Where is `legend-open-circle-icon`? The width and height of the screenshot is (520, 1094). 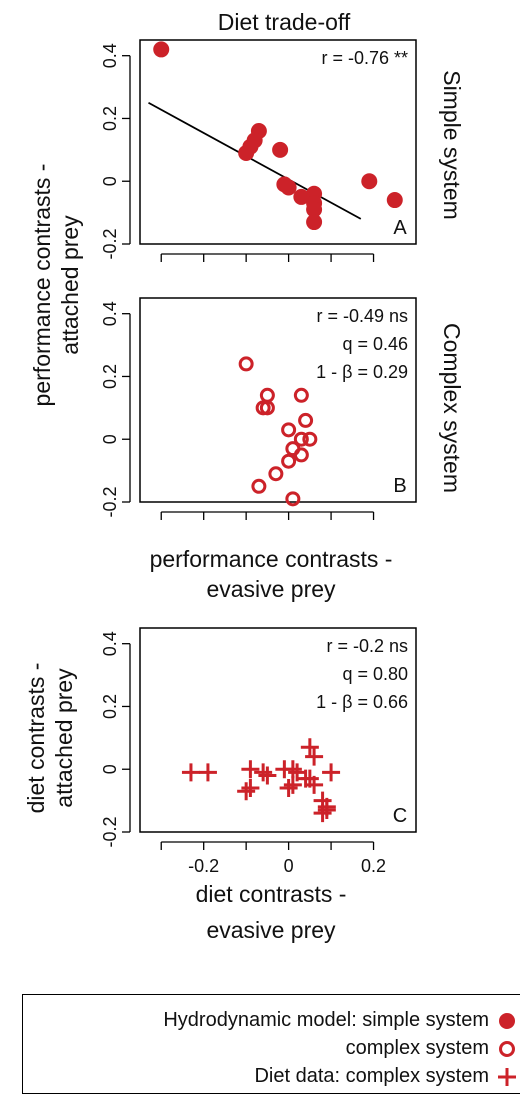 legend-open-circle-icon is located at coordinates (507, 1048).